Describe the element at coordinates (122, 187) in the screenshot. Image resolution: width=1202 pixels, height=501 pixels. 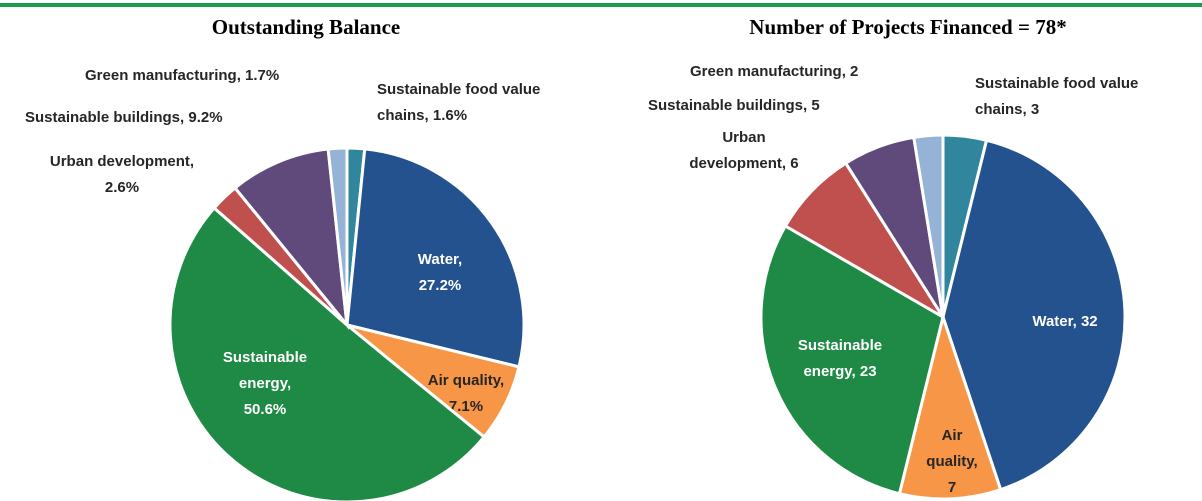
I see `data-label: 2.6%` at that location.